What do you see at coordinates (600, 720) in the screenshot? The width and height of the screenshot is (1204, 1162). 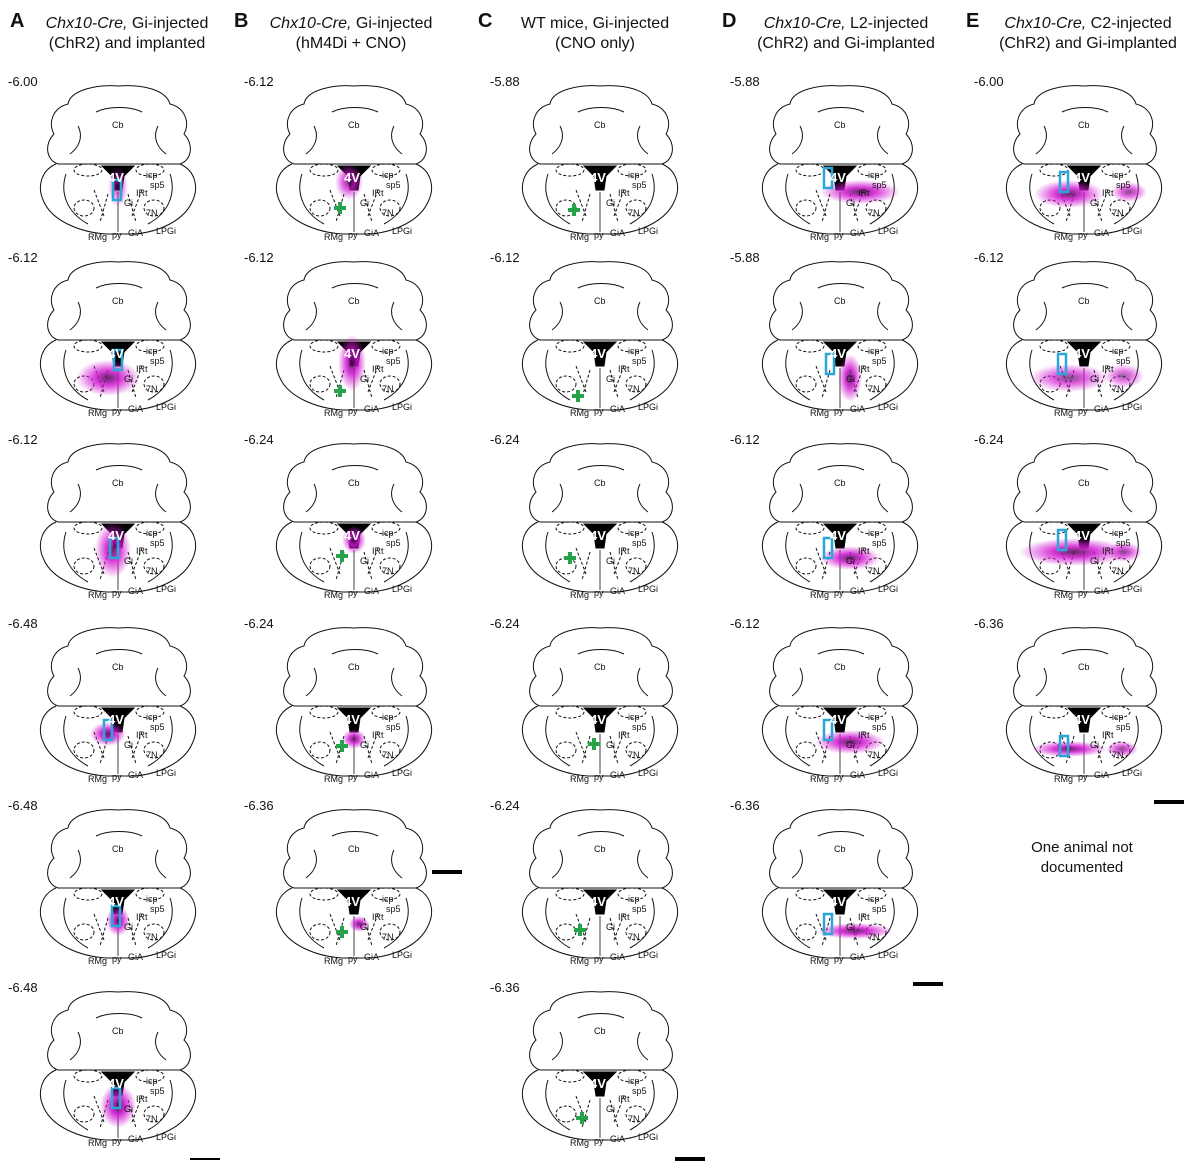 I see `fourth-ventricle` at bounding box center [600, 720].